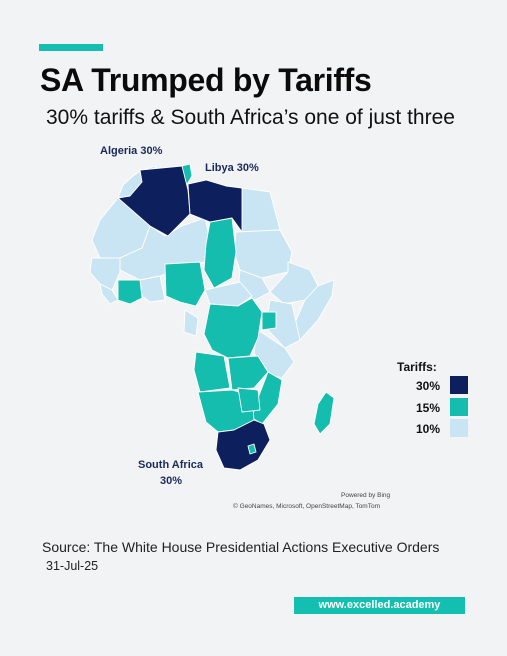  What do you see at coordinates (228, 294) in the screenshot?
I see `region-car` at bounding box center [228, 294].